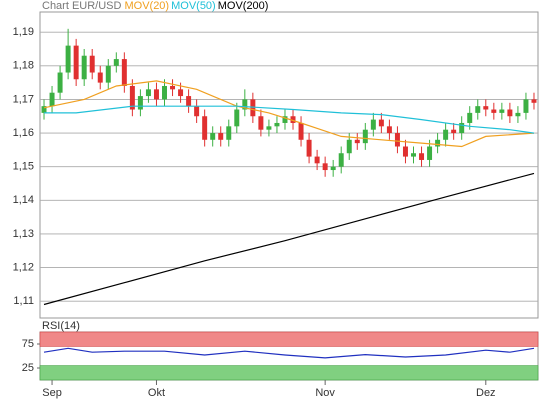 The height and width of the screenshot is (400, 540). I want to click on y-tick-label: 1,17, so click(23, 99).